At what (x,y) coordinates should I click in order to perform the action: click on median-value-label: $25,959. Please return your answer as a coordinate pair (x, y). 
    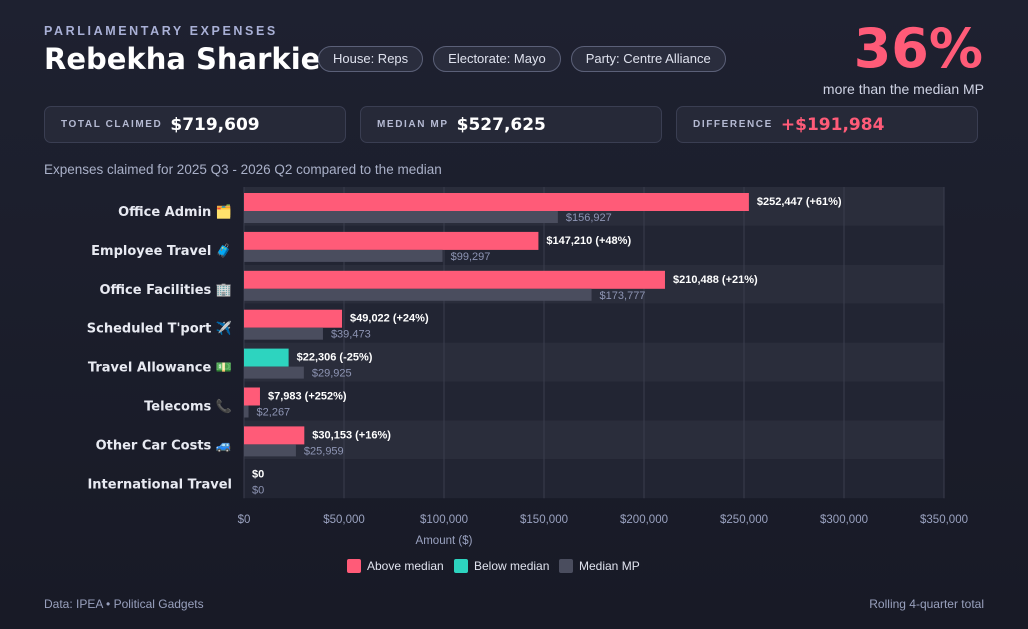
    Looking at the image, I should click on (324, 451).